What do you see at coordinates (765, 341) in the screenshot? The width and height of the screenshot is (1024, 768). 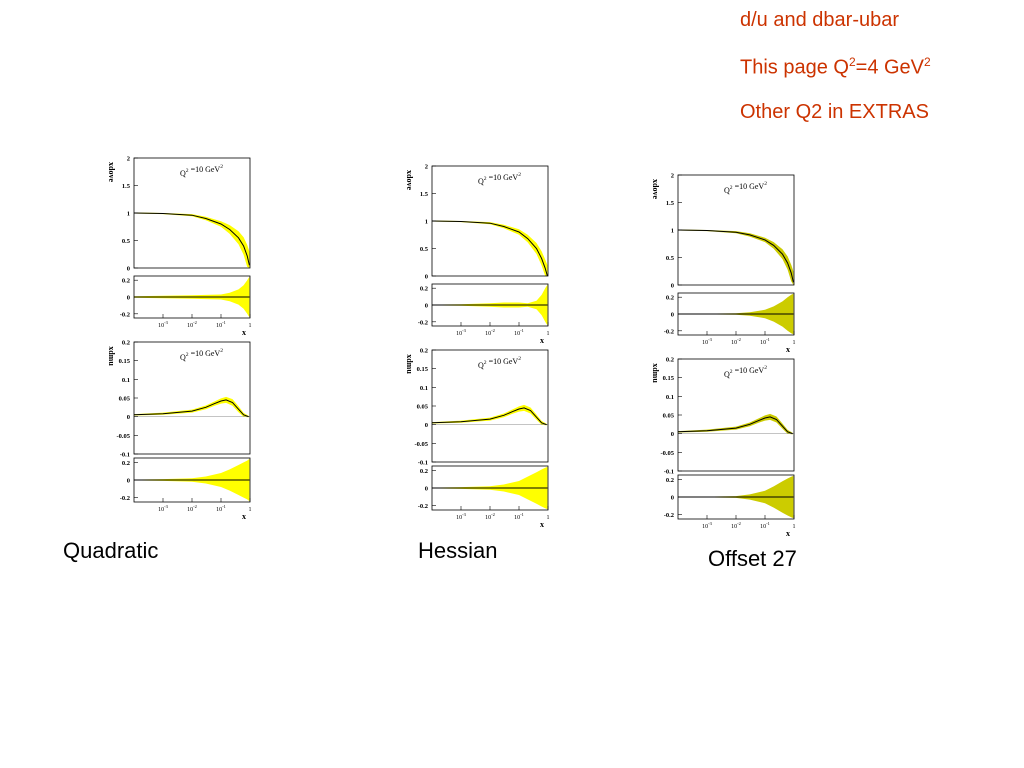 I see `offset-27-ratio-diff-xtick-label-2: 10⁻¹` at bounding box center [765, 341].